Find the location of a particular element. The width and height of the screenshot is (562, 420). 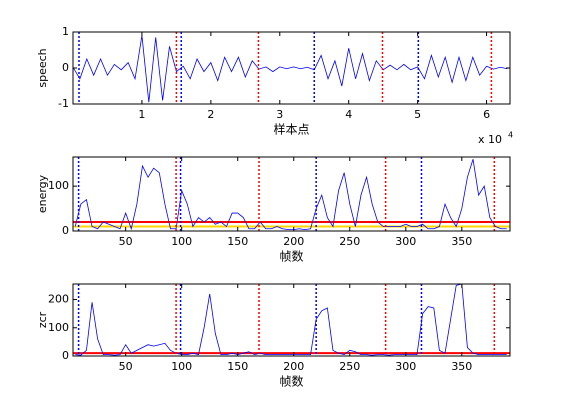

x-tick-label: 2 is located at coordinates (210, 114).